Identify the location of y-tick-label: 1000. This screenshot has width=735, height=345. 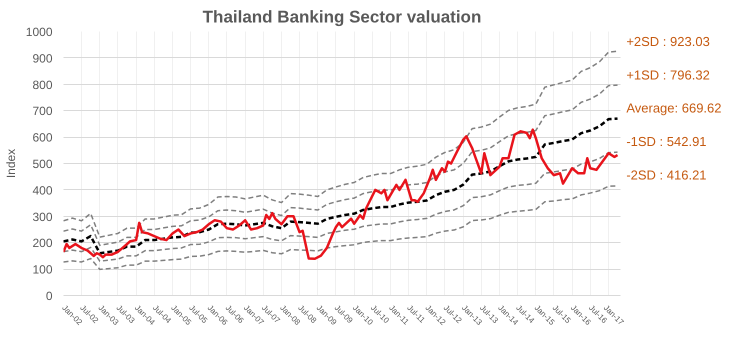
(39, 32).